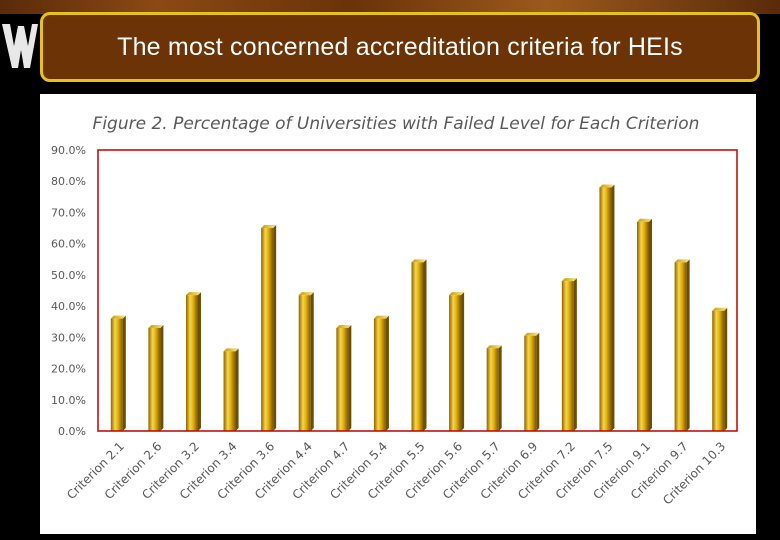 The image size is (780, 540). I want to click on logo-icon, so click(20, 46).